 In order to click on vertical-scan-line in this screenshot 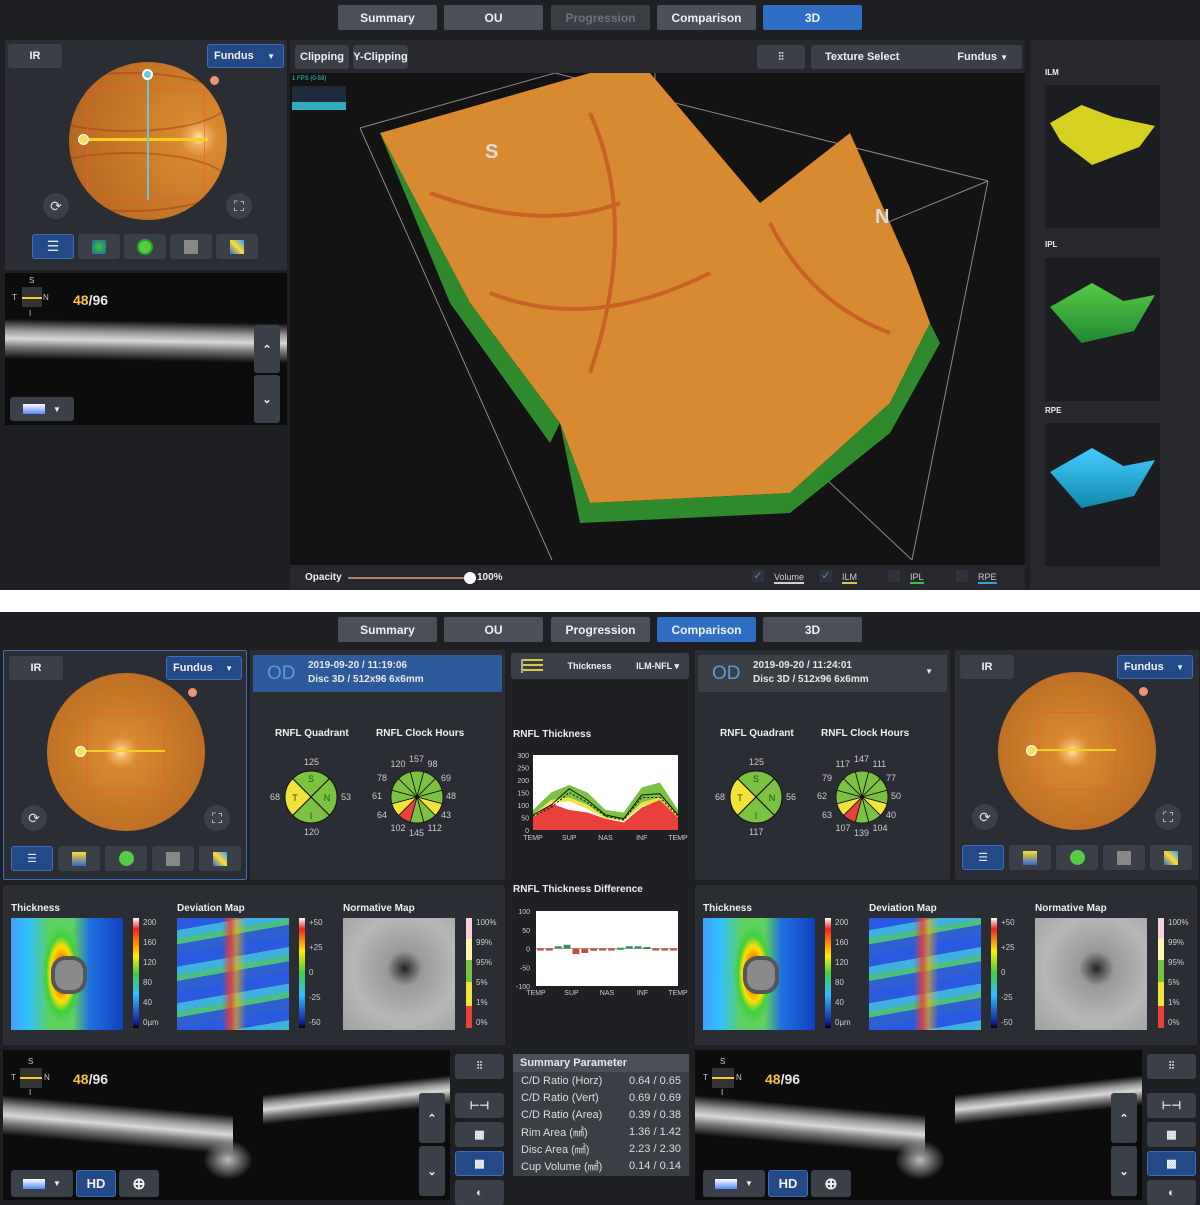, I will do `click(148, 137)`.